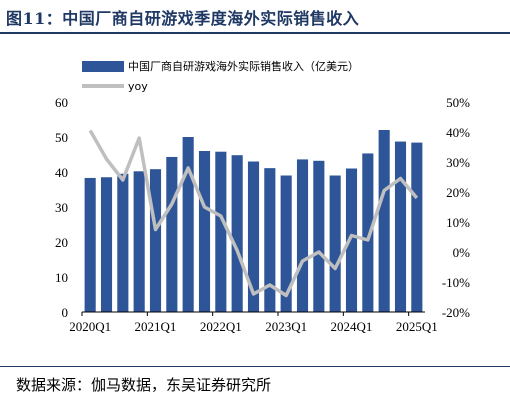  I want to click on left-tick-label: 60, so click(61, 102).